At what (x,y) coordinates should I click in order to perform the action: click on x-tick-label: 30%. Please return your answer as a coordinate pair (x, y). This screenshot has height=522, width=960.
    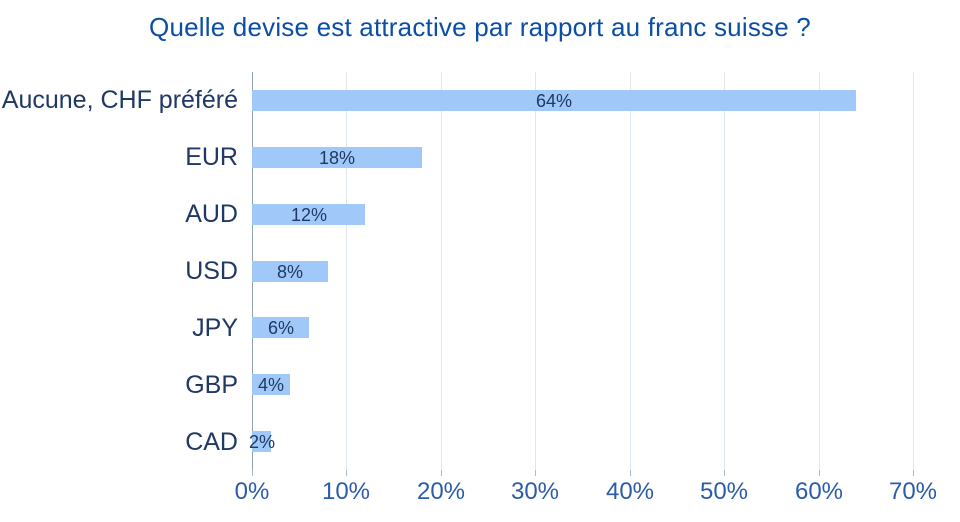
    Looking at the image, I should click on (535, 491).